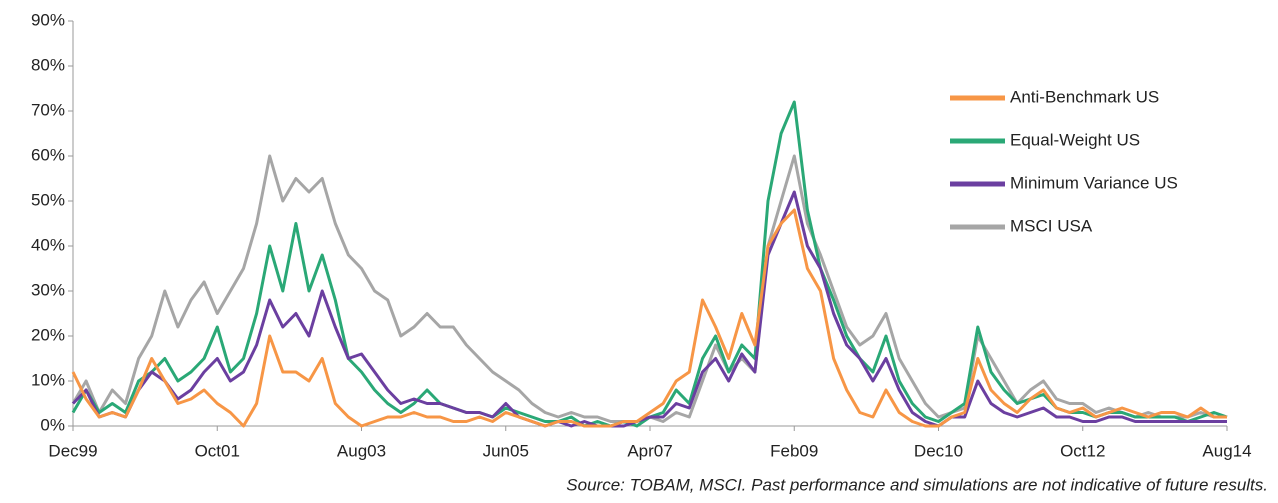  I want to click on y-tick-label: 60%, so click(48, 154).